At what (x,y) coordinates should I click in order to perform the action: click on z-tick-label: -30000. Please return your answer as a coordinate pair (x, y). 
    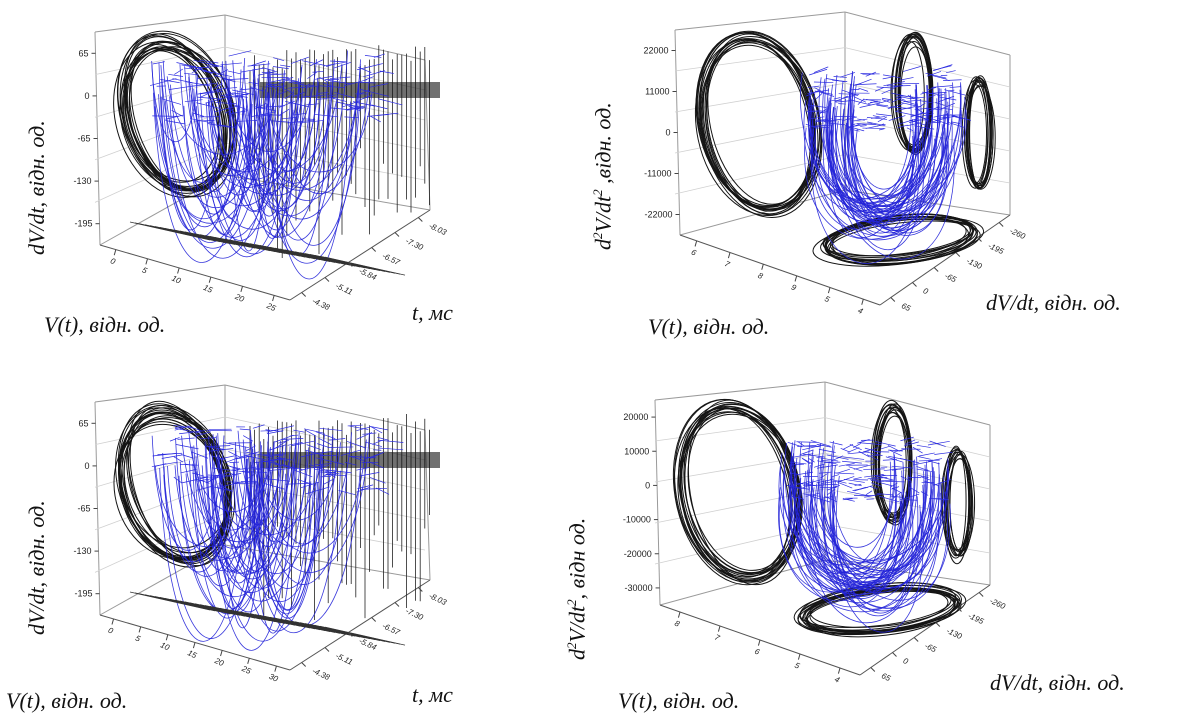
    Looking at the image, I should click on (639, 588).